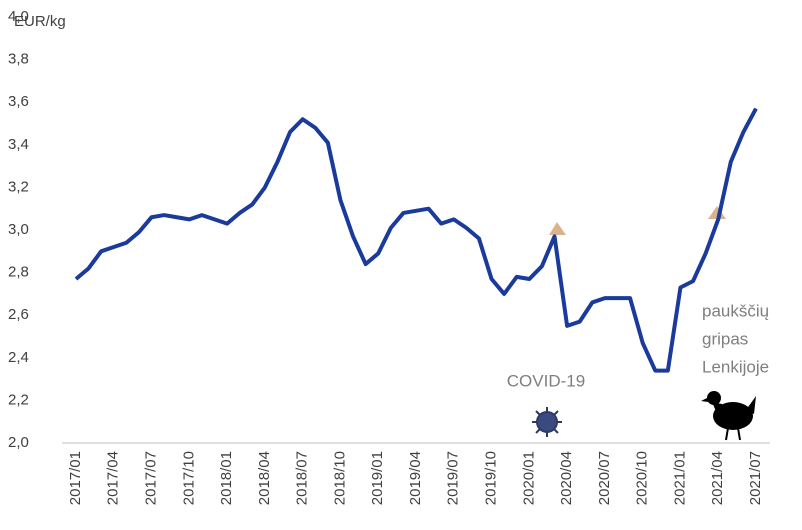 This screenshot has height=530, width=802. What do you see at coordinates (377, 478) in the screenshot?
I see `x-tick-label: 2019/01` at bounding box center [377, 478].